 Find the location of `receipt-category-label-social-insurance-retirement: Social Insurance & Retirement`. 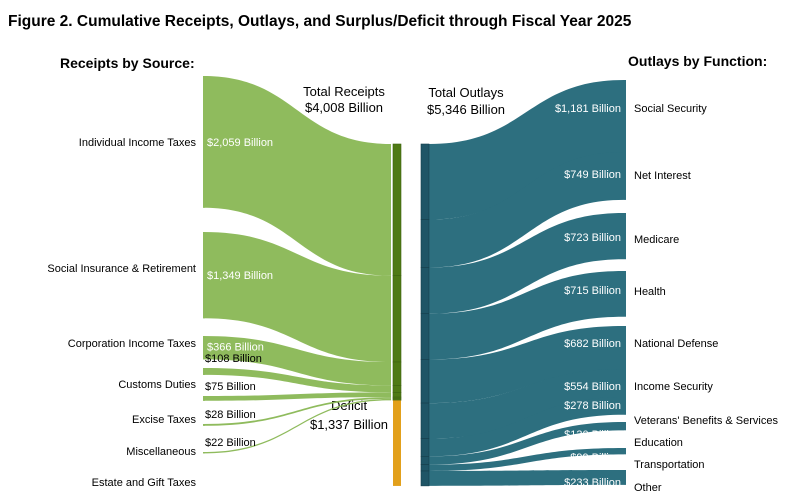

receipt-category-label-social-insurance-retirement: Social Insurance & Retirement is located at coordinates (121, 269).